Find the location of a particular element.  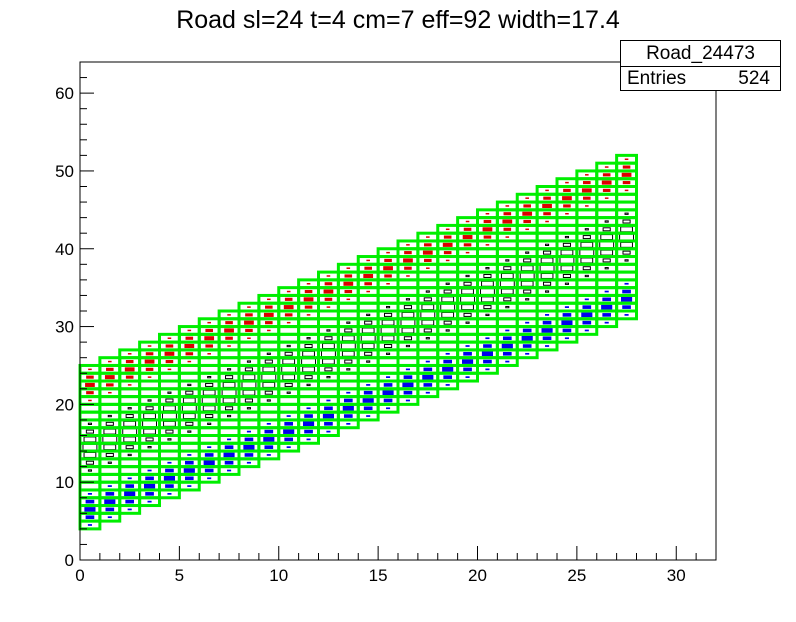

x-tick-label: 15 is located at coordinates (378, 575).